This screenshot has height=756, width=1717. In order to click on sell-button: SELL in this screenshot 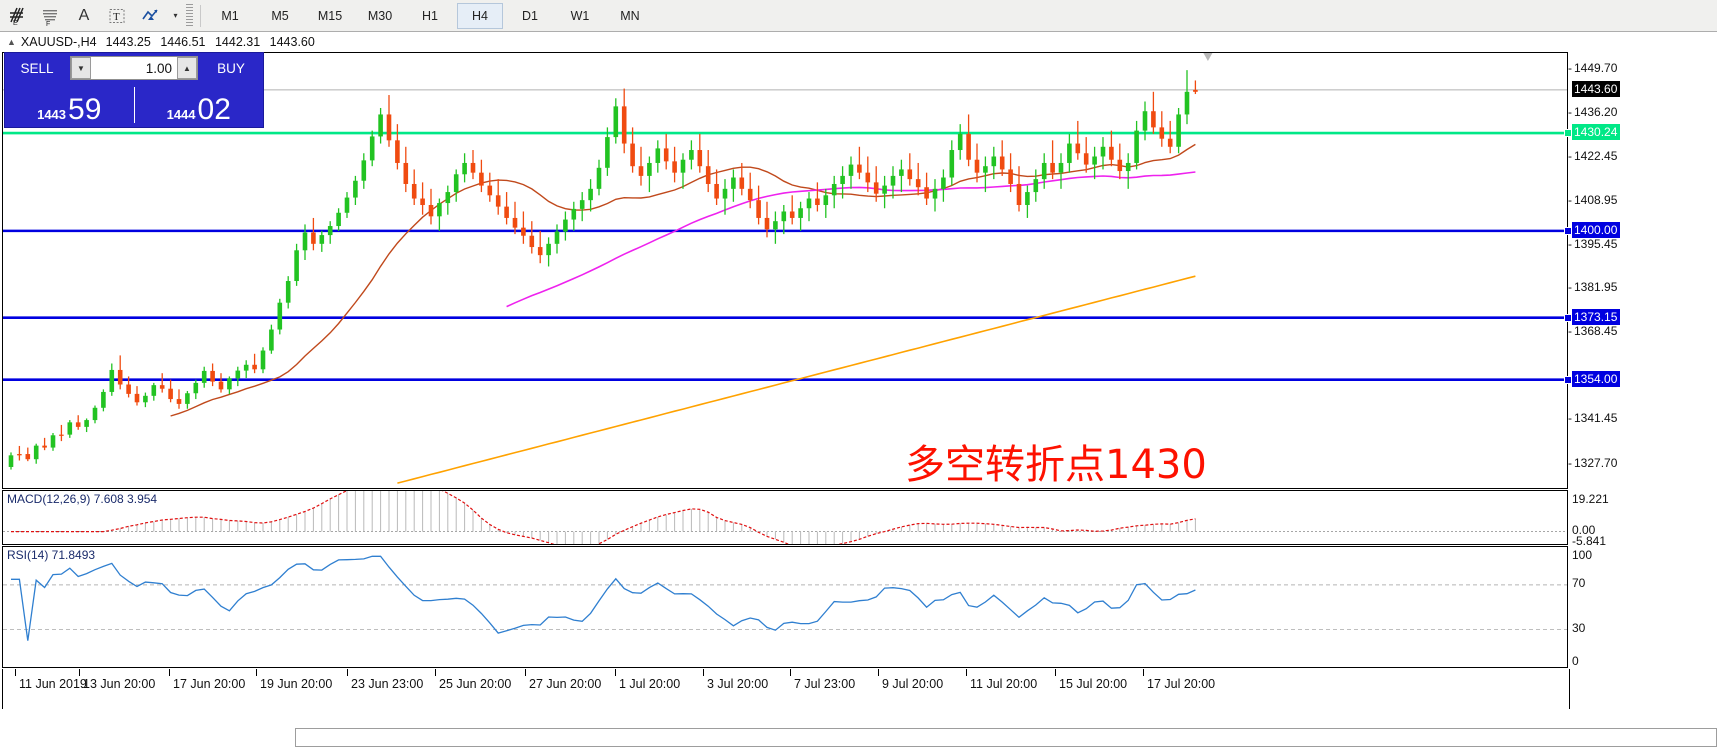, I will do `click(37, 68)`.